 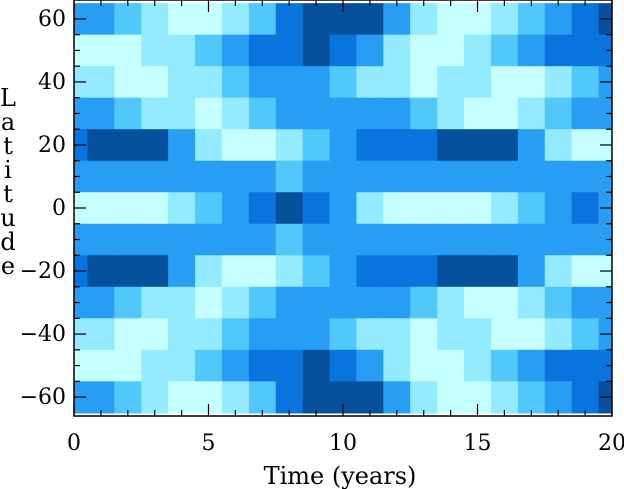 What do you see at coordinates (8, 170) in the screenshot?
I see `y-axis-title-letter: i` at bounding box center [8, 170].